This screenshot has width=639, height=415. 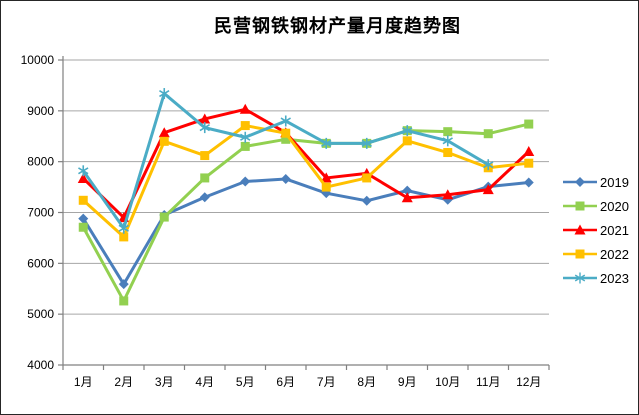 What do you see at coordinates (245, 382) in the screenshot?
I see `x-tick-label: 5月` at bounding box center [245, 382].